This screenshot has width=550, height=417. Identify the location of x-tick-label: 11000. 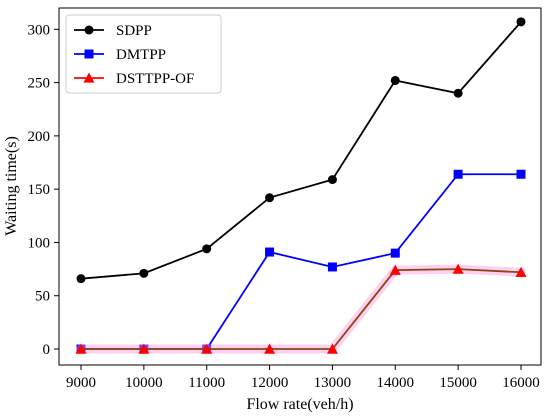
(206, 383).